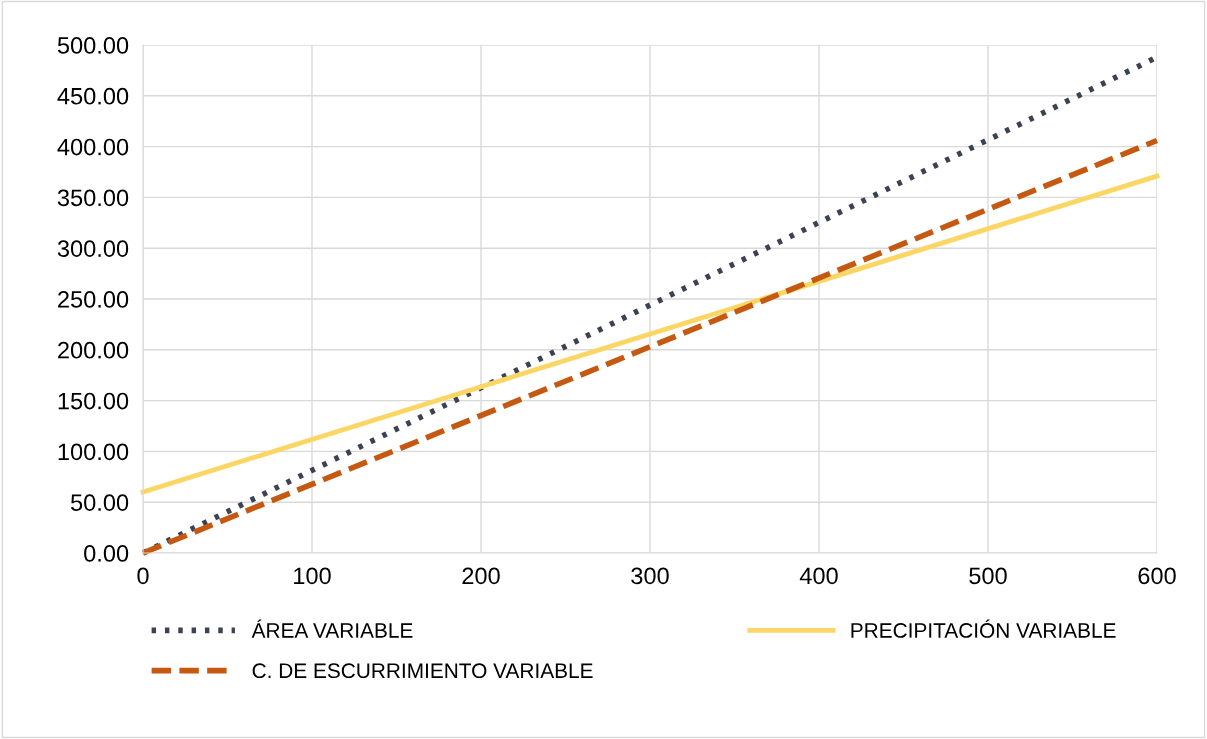  Describe the element at coordinates (818, 576) in the screenshot. I see `x-tick-label: 400` at that location.